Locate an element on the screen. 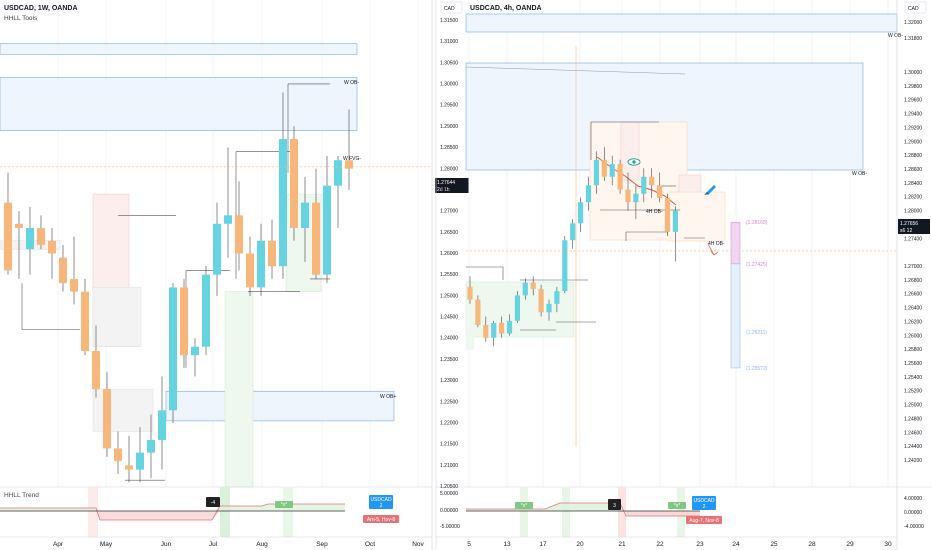 Image resolution: width=932 pixels, height=550 pixels. right-y-tick-29: 1.24400 is located at coordinates (913, 447).